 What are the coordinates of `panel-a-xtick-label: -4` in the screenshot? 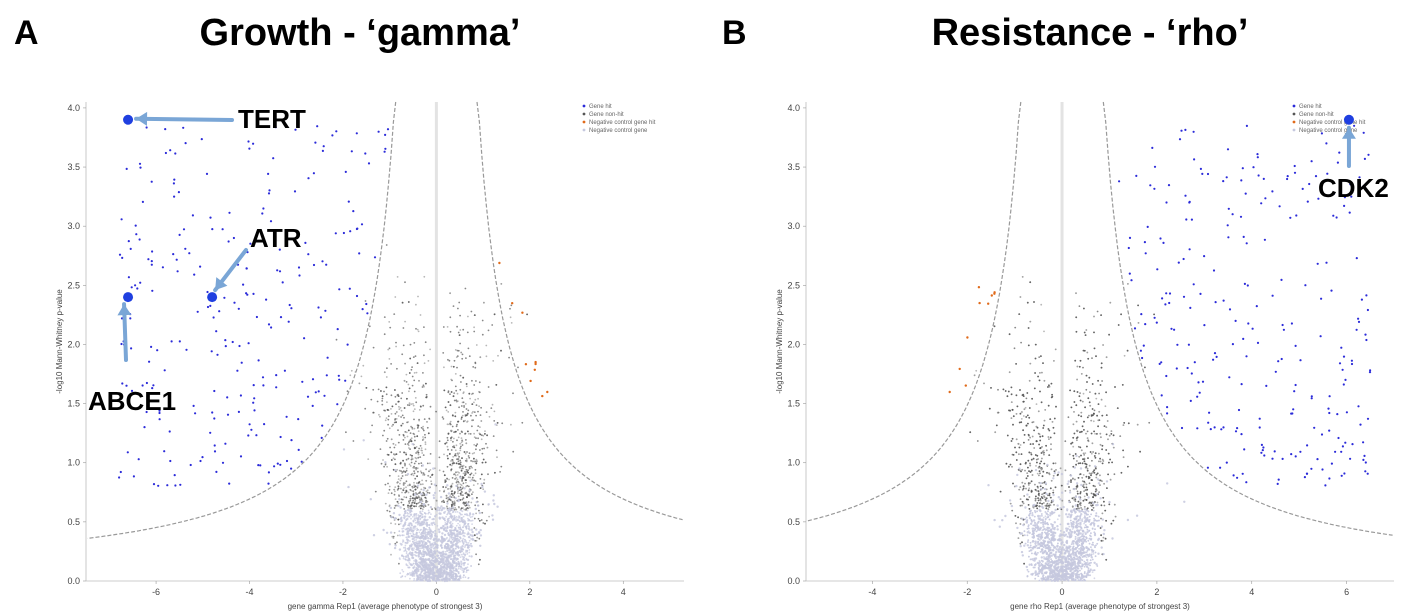 It's located at (250, 592).